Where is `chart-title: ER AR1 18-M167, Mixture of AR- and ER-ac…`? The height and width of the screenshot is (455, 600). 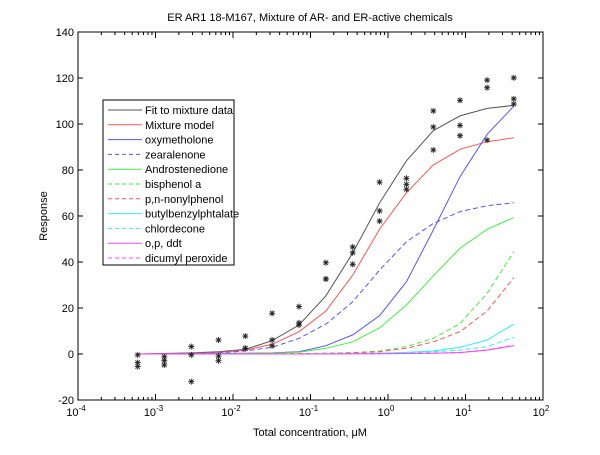
chart-title: ER AR1 18-M167, Mixture of AR- and ER-ac… is located at coordinates (310, 18).